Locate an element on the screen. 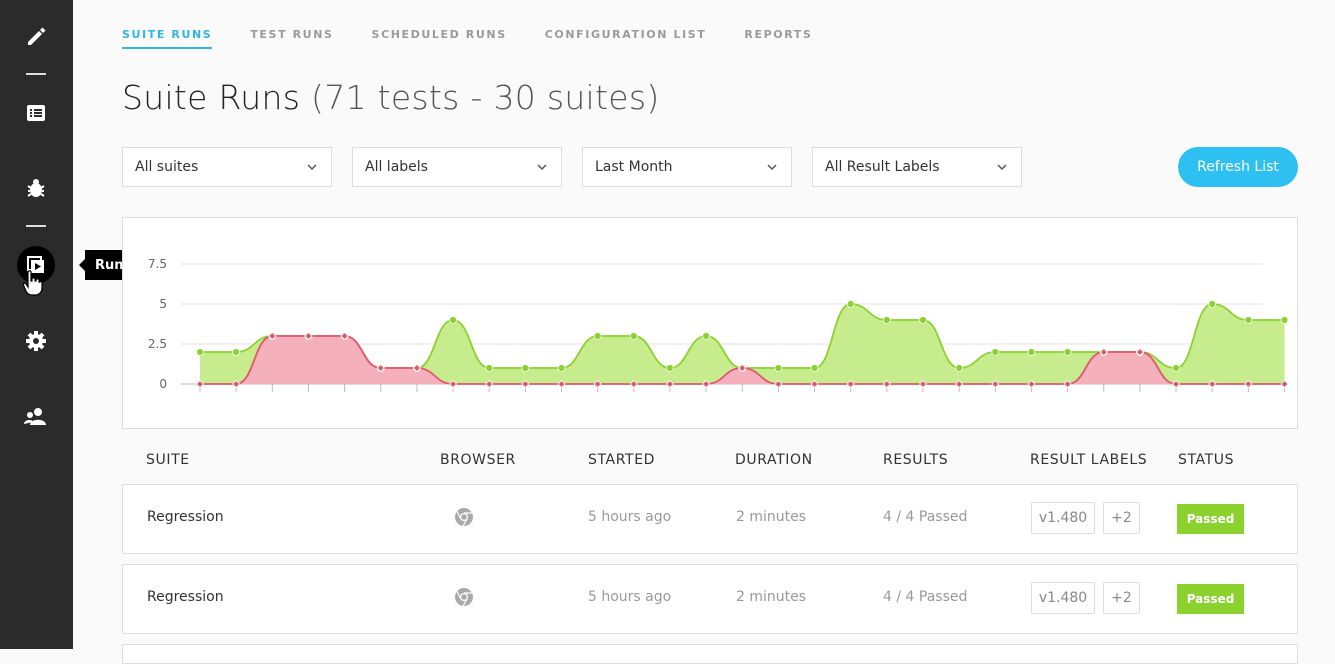  gear-icon is located at coordinates (36, 341).